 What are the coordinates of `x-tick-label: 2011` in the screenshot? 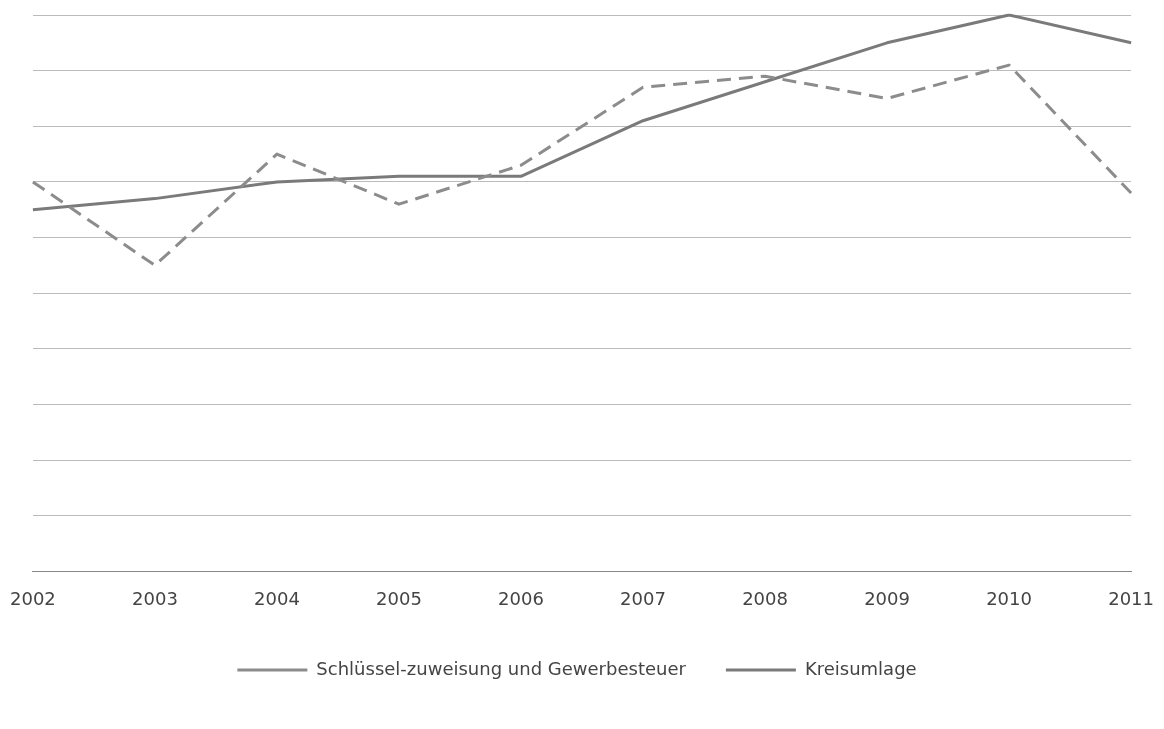 It's located at (1131, 598).